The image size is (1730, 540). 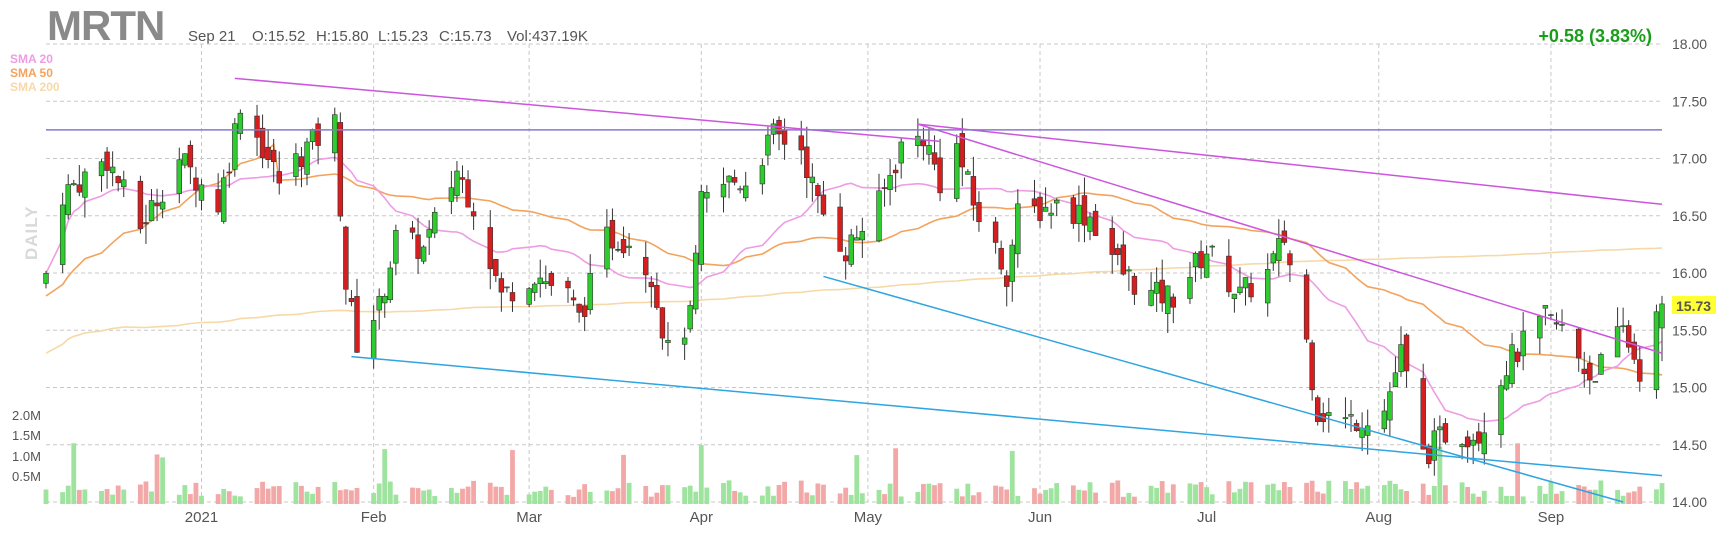 What do you see at coordinates (1206, 517) in the screenshot?
I see `x-tick-label: Jul` at bounding box center [1206, 517].